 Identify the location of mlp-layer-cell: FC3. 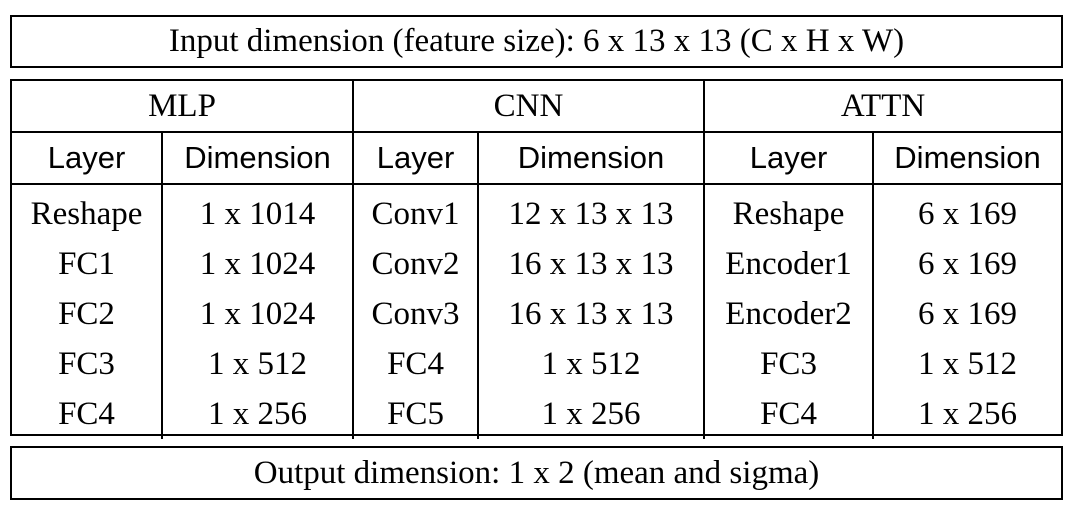
(87, 364).